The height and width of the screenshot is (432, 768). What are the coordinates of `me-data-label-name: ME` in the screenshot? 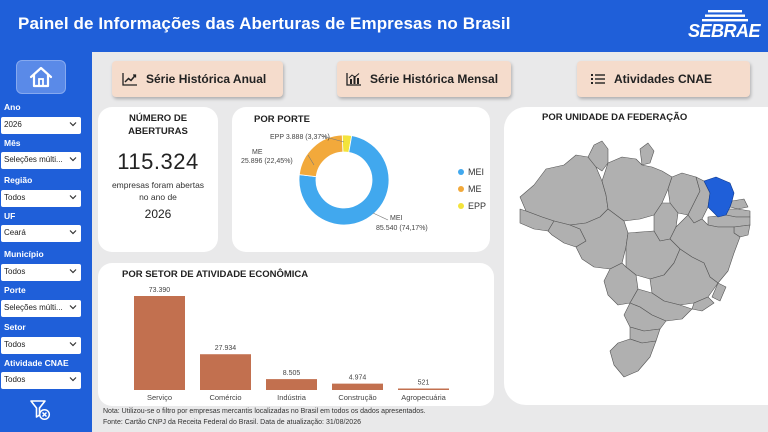 It's located at (257, 152).